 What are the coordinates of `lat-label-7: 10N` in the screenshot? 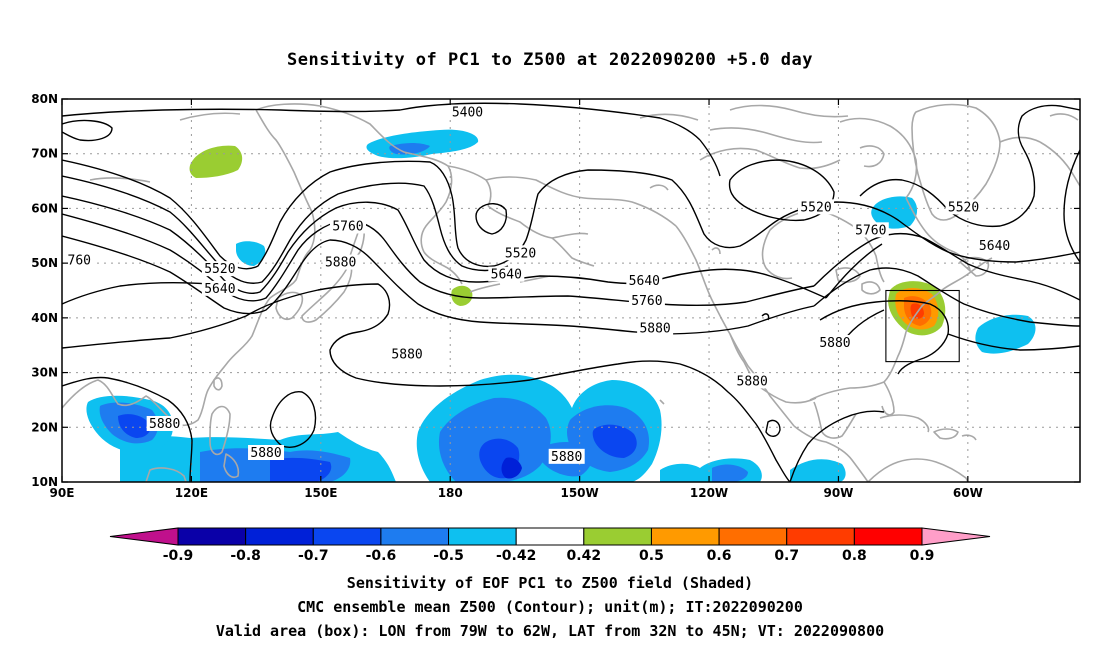 It's located at (44, 482).